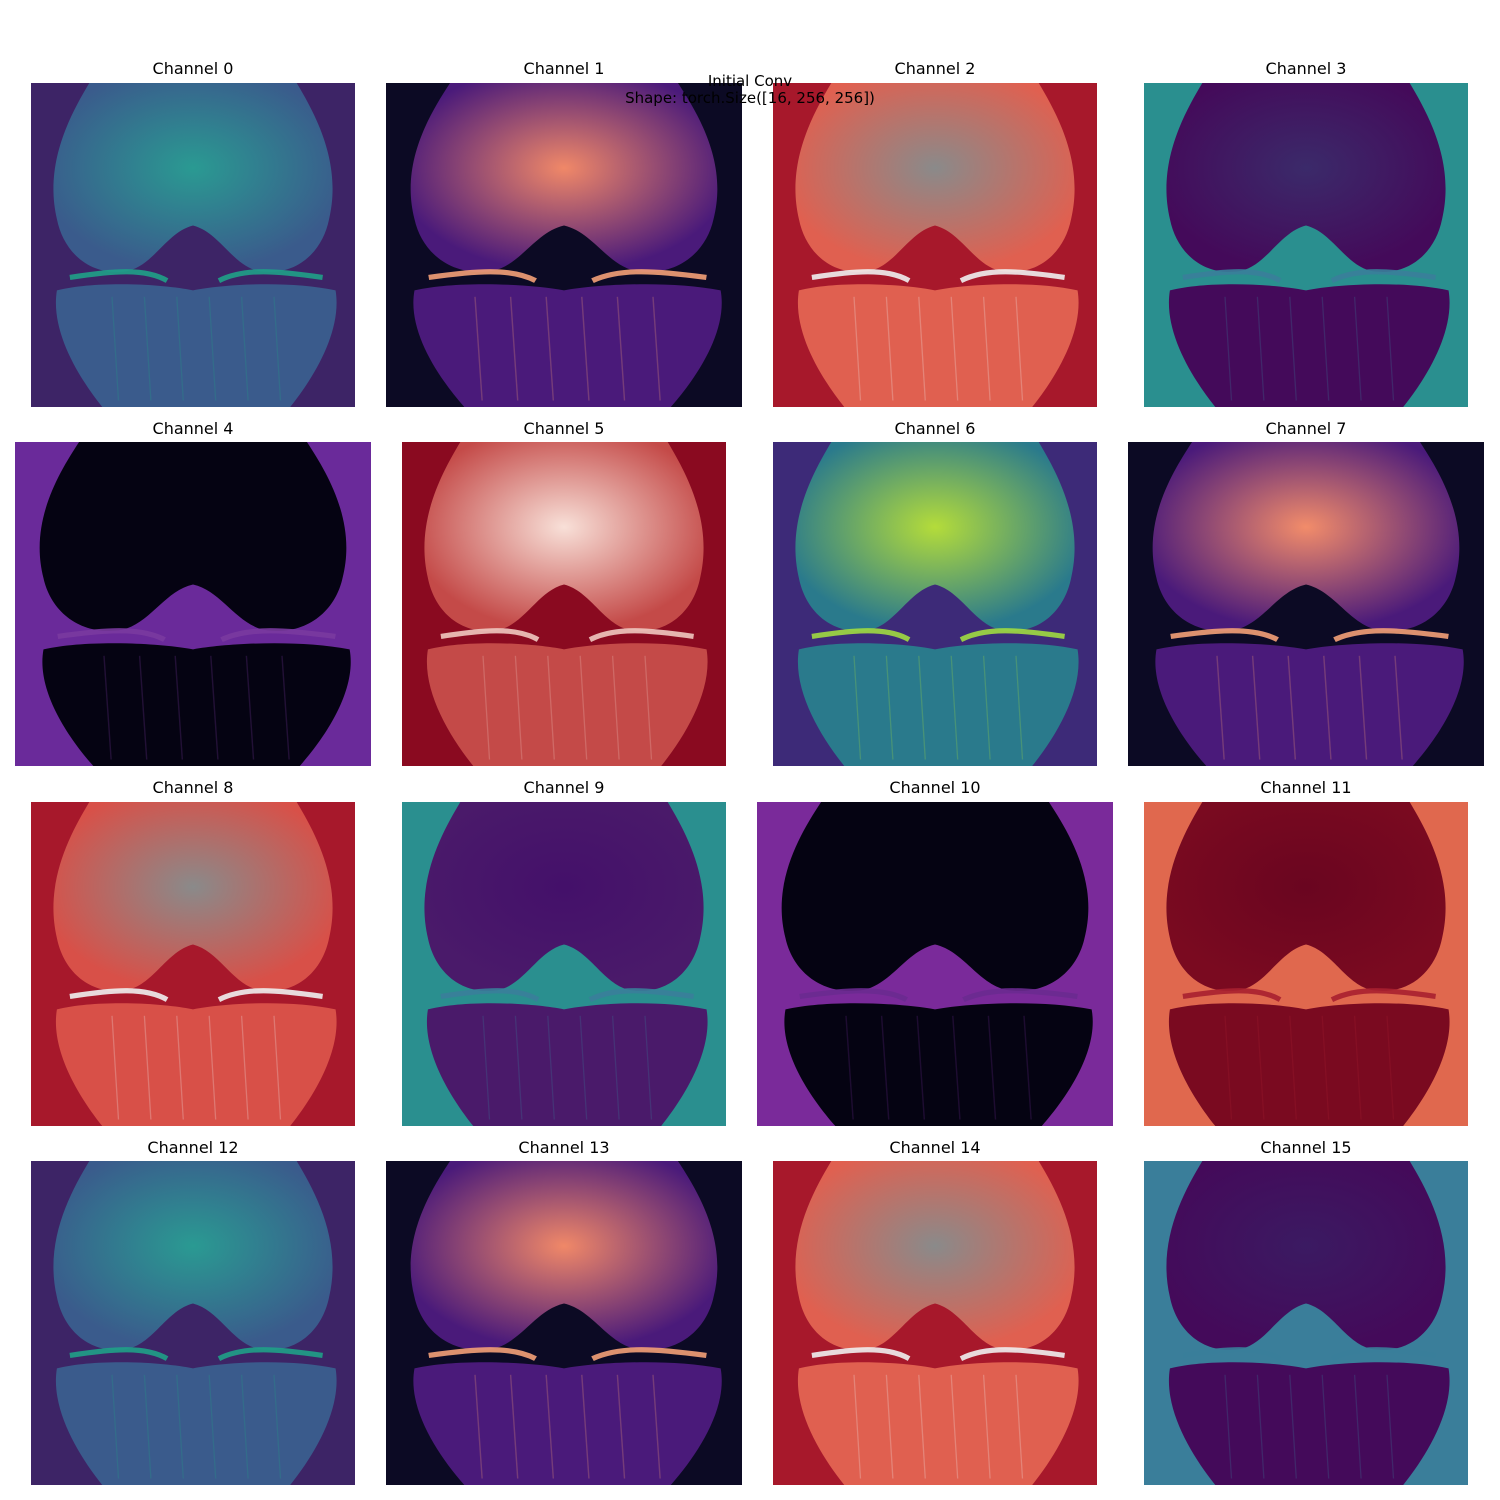  I want to click on channel-title: Channel 8, so click(193, 788).